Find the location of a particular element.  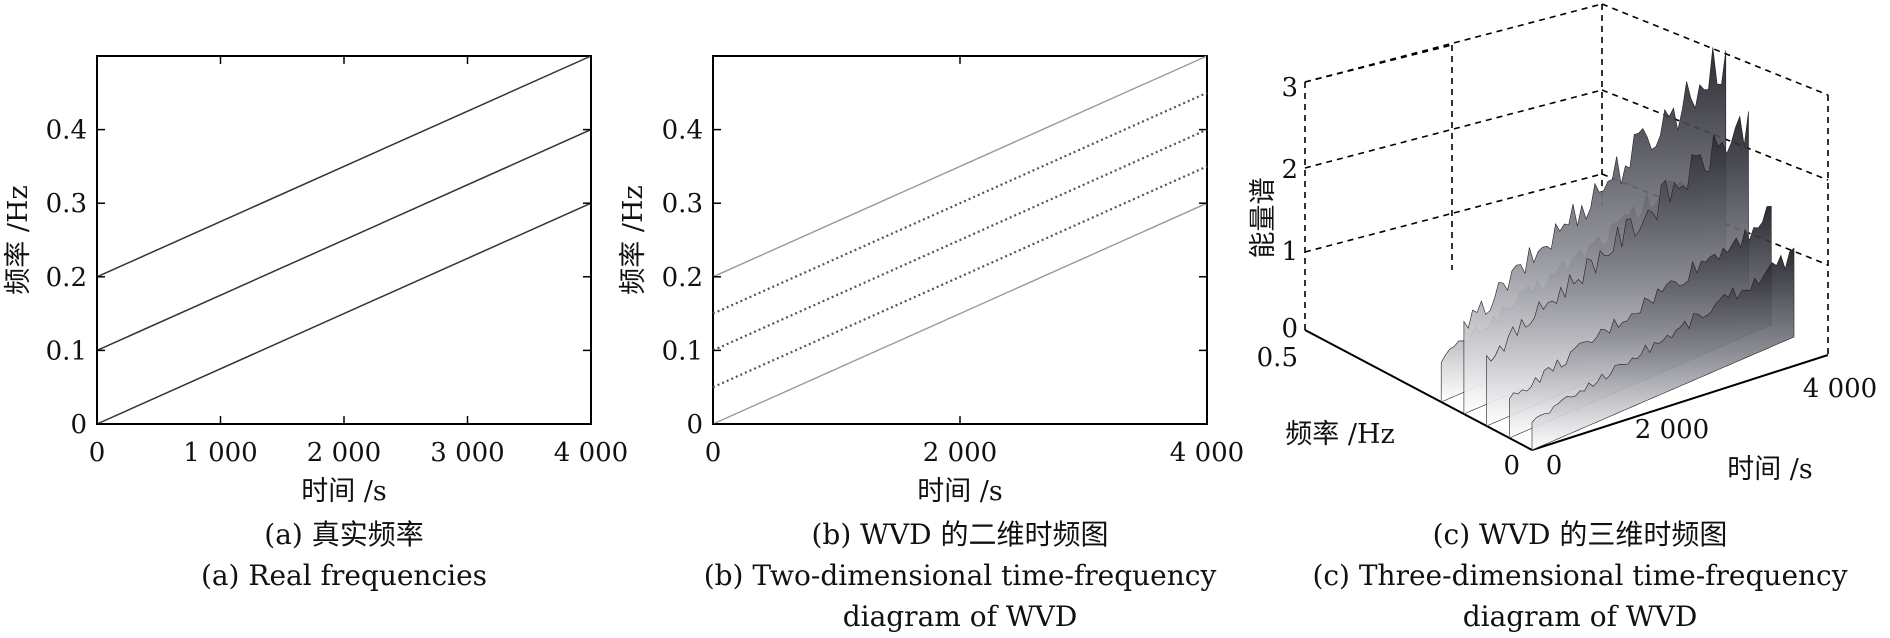

panel-b-y-ticks: 0 0.1 0.2 0.3 0.4 is located at coordinates (934, 278).